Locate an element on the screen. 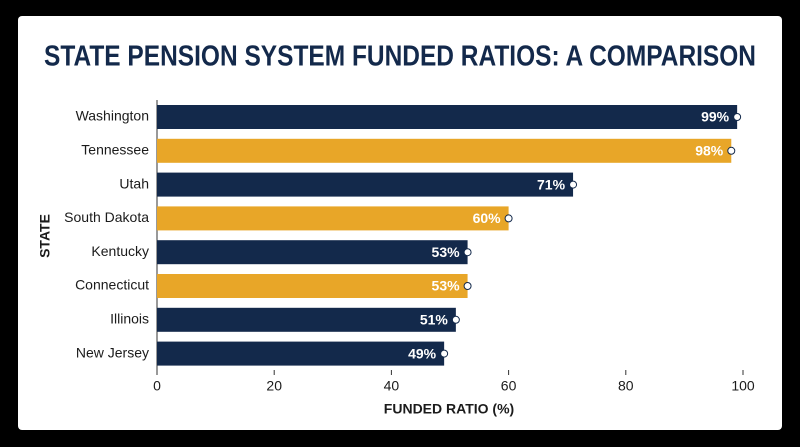  y-tick-label: Utah is located at coordinates (134, 183).